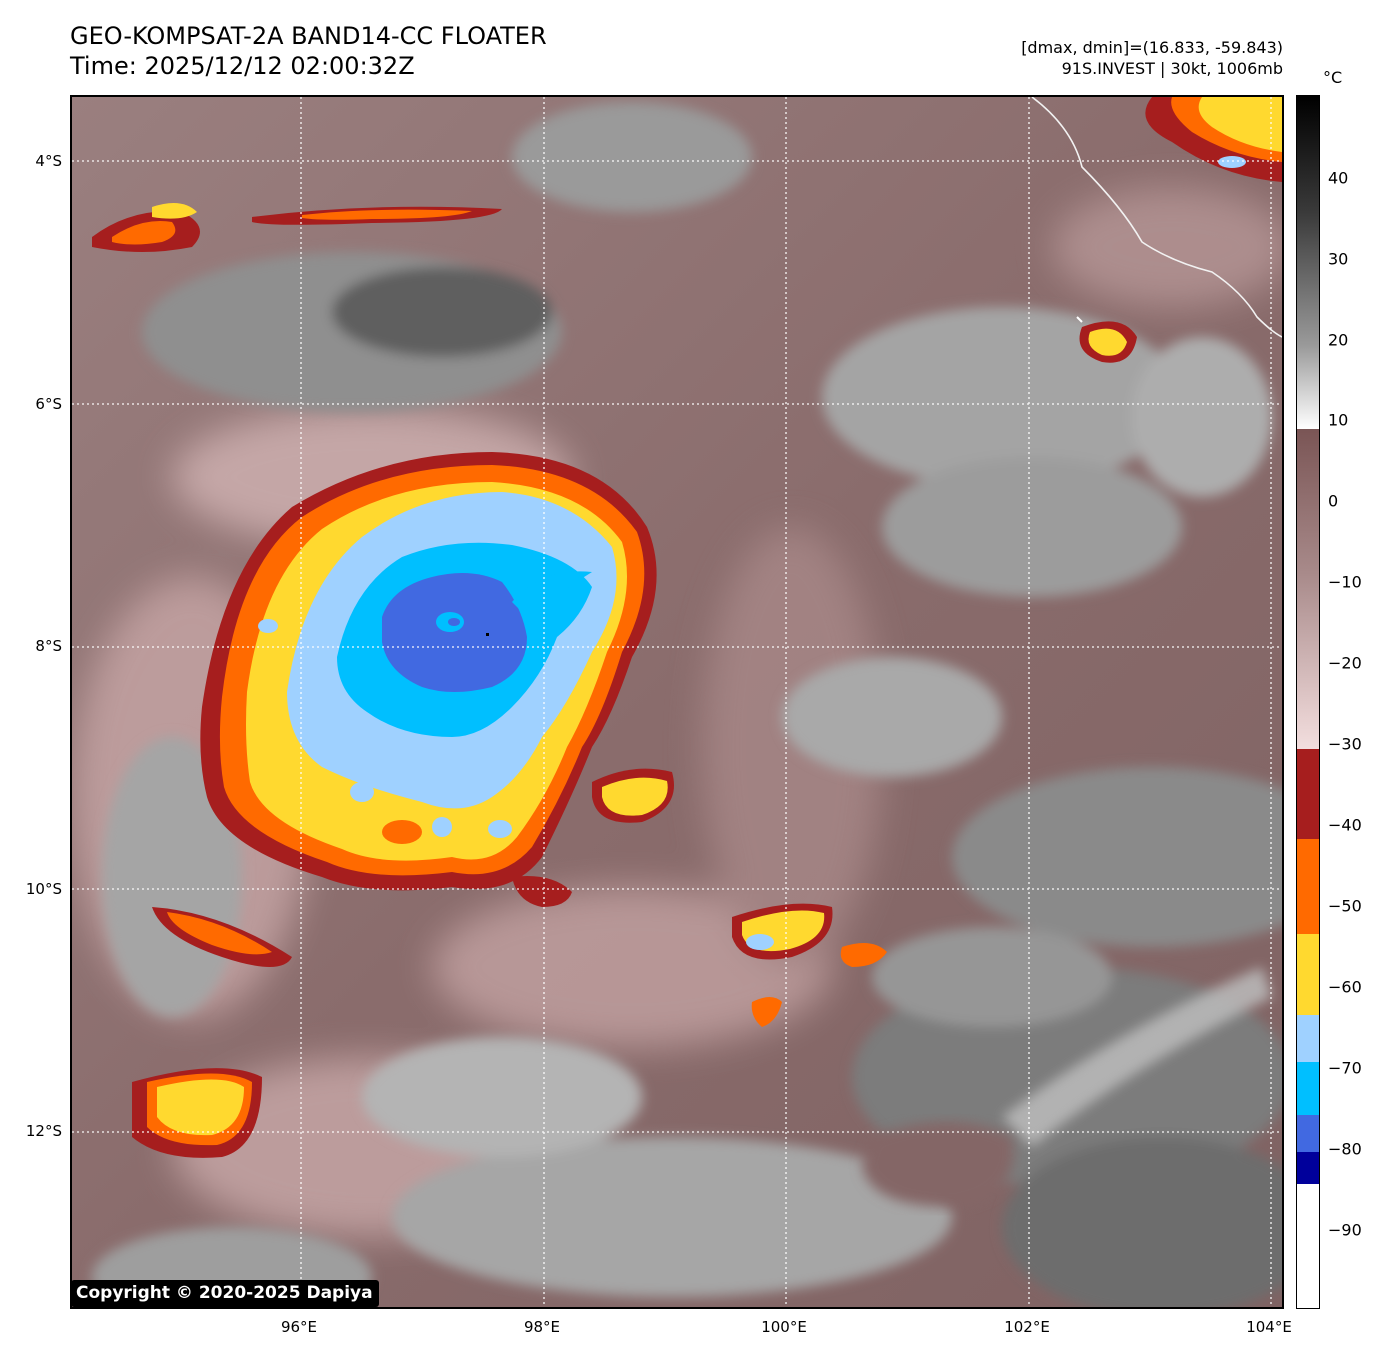  What do you see at coordinates (1338, 259) in the screenshot?
I see `colorbar-tick-30: 30` at bounding box center [1338, 259].